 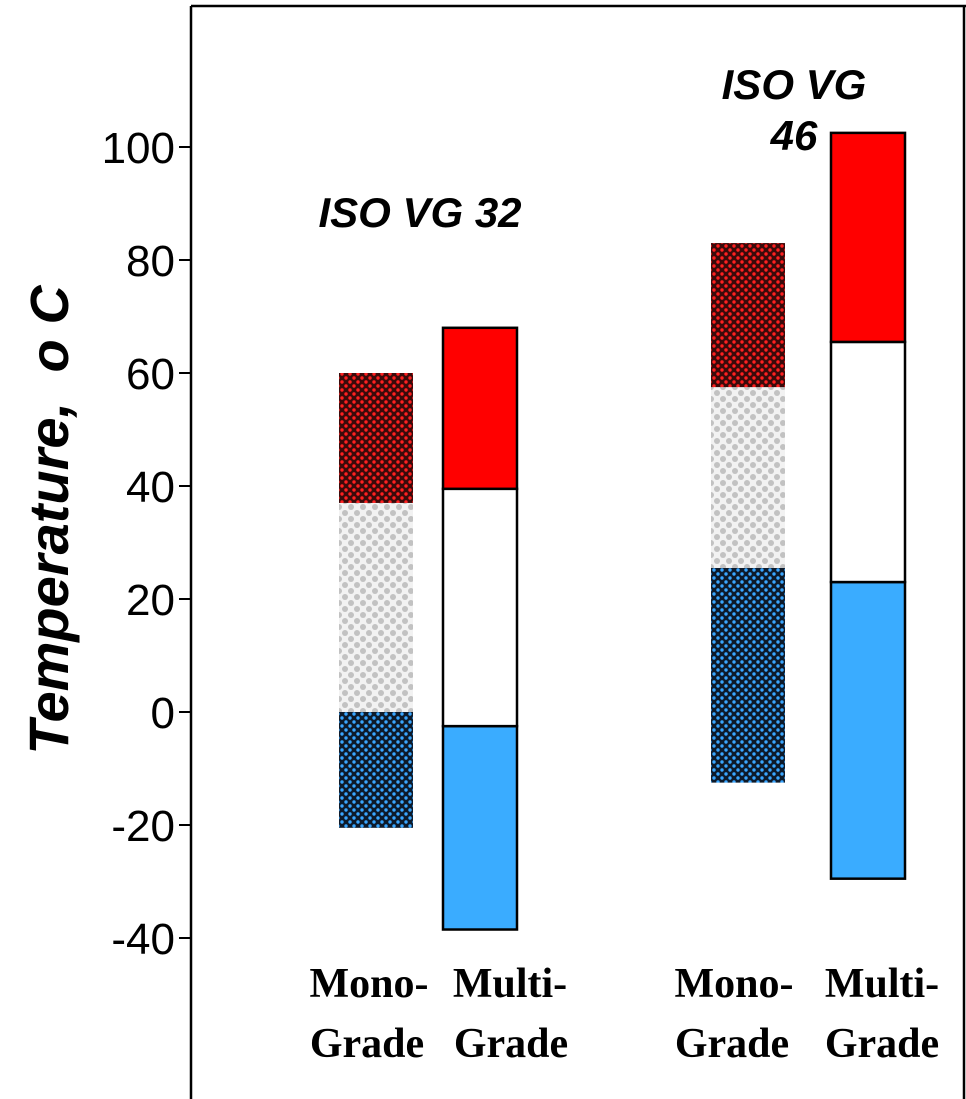 What do you see at coordinates (480, 607) in the screenshot?
I see `bar-segment-g0-b1-s1` at bounding box center [480, 607].